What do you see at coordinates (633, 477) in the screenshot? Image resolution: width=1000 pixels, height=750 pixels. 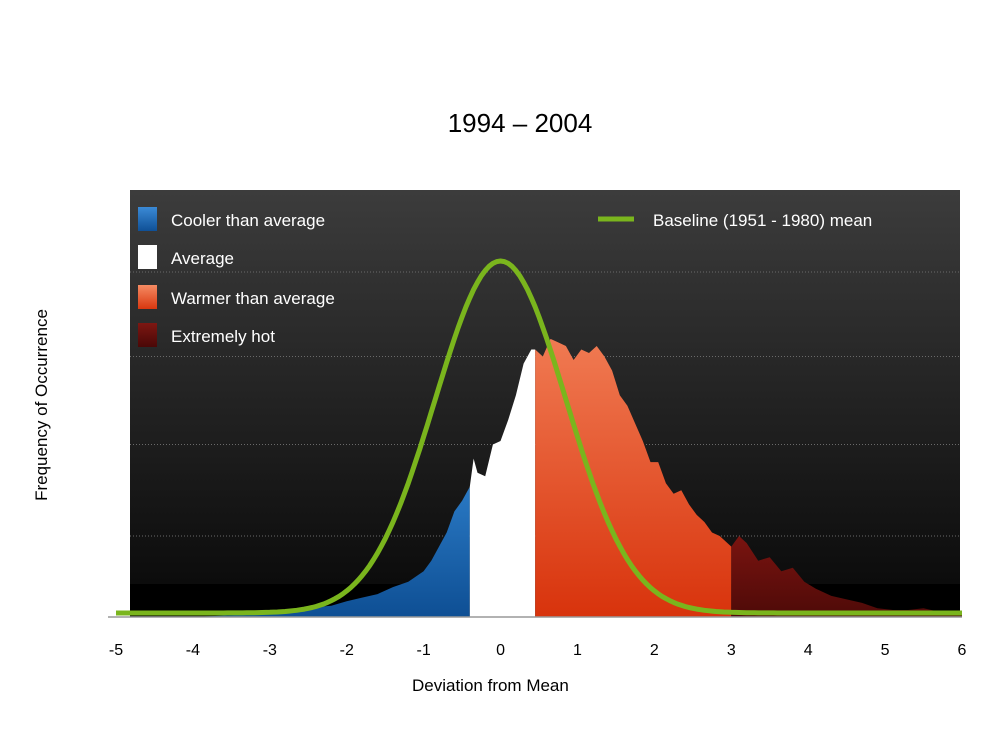 I see `series-area-warmer` at bounding box center [633, 477].